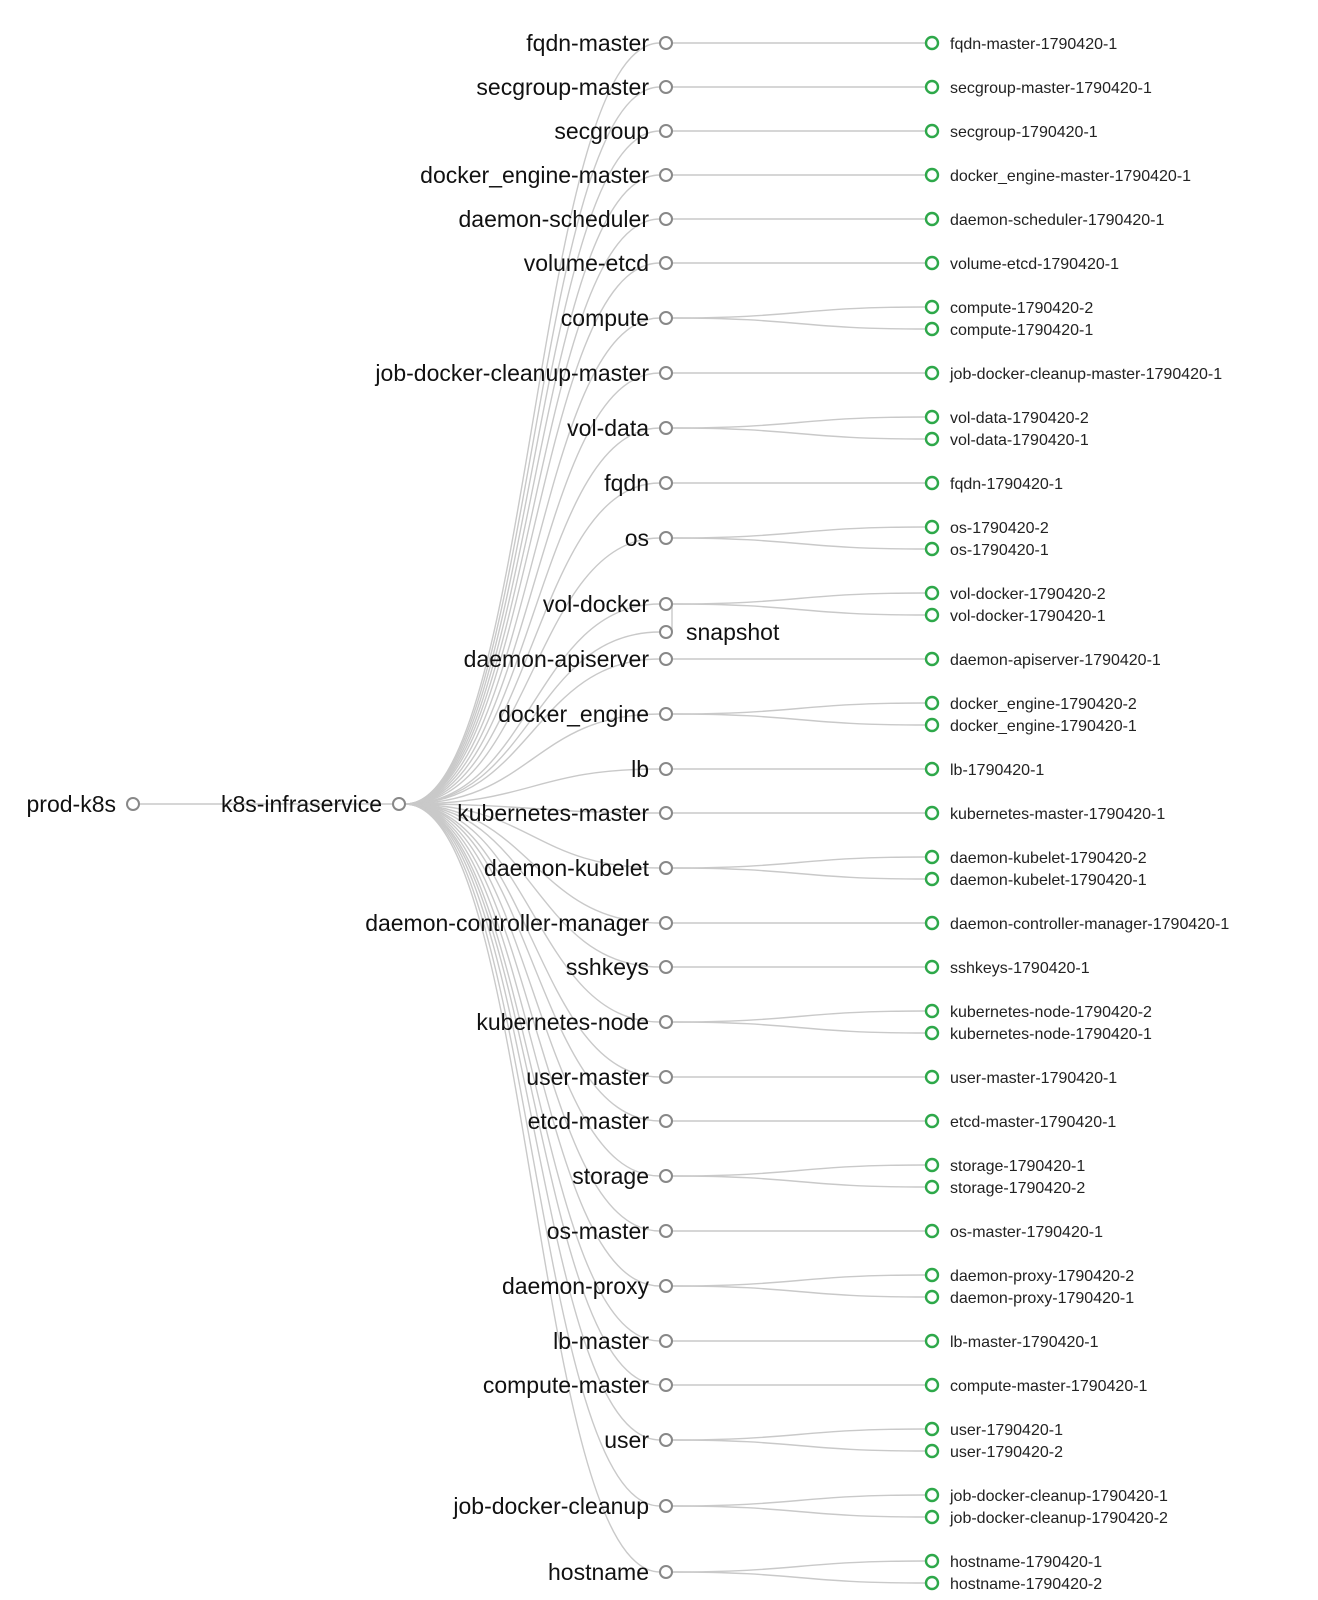 The image size is (1318, 1600). What do you see at coordinates (666, 263) in the screenshot?
I see `group-node-volume-etcd` at bounding box center [666, 263].